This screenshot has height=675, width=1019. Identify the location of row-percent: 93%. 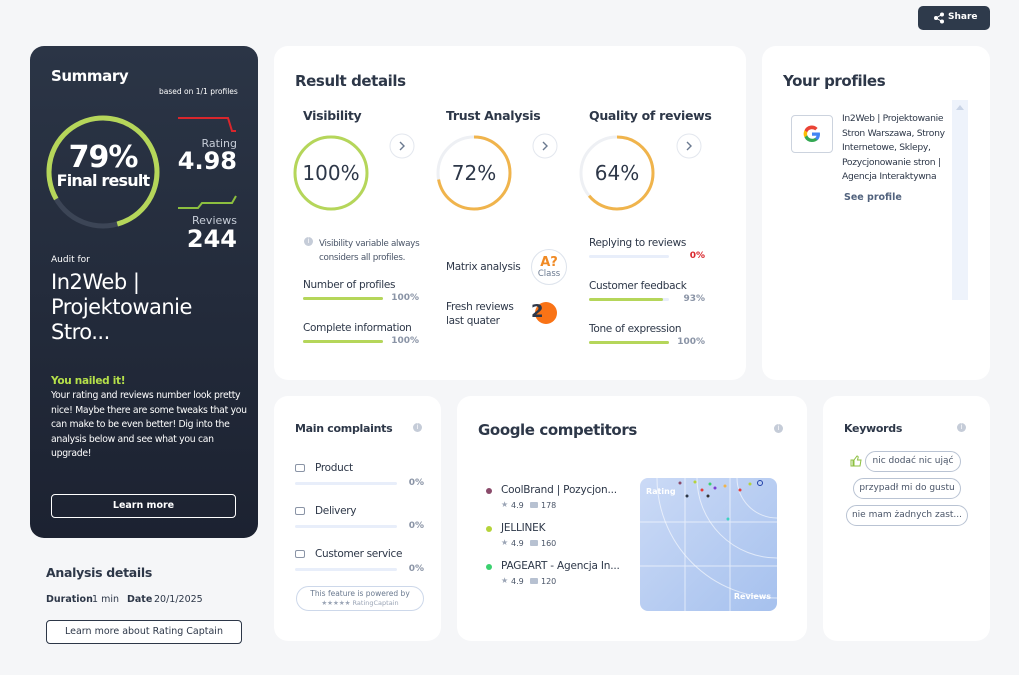
(694, 299).